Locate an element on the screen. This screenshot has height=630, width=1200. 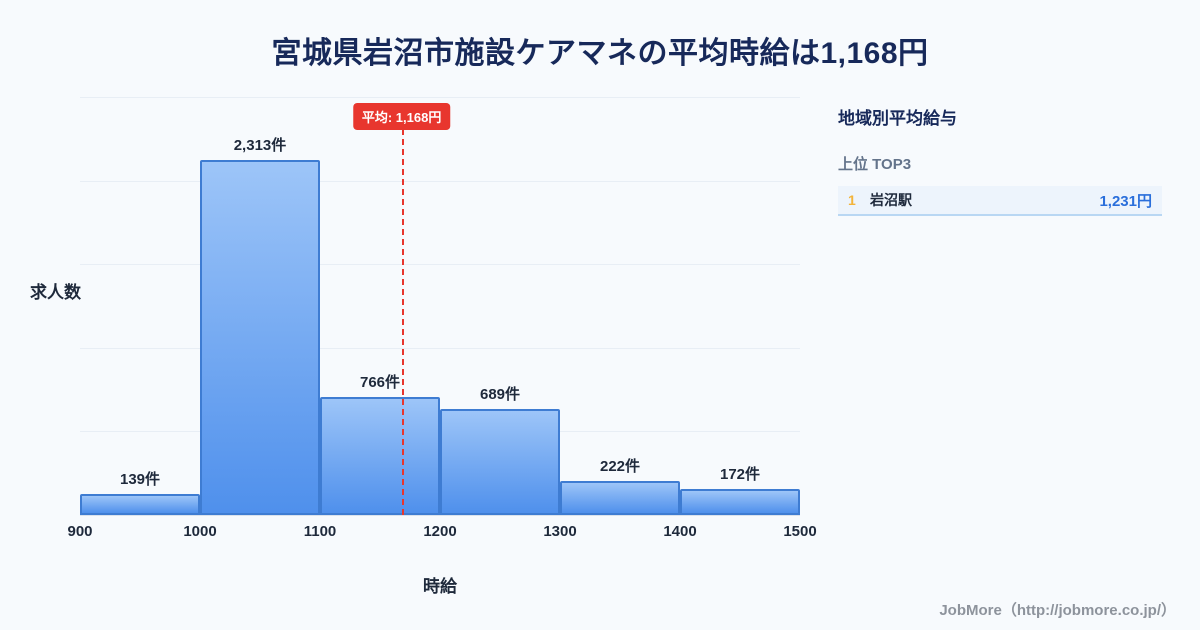
x-axis-label: 時給 is located at coordinates (440, 586).